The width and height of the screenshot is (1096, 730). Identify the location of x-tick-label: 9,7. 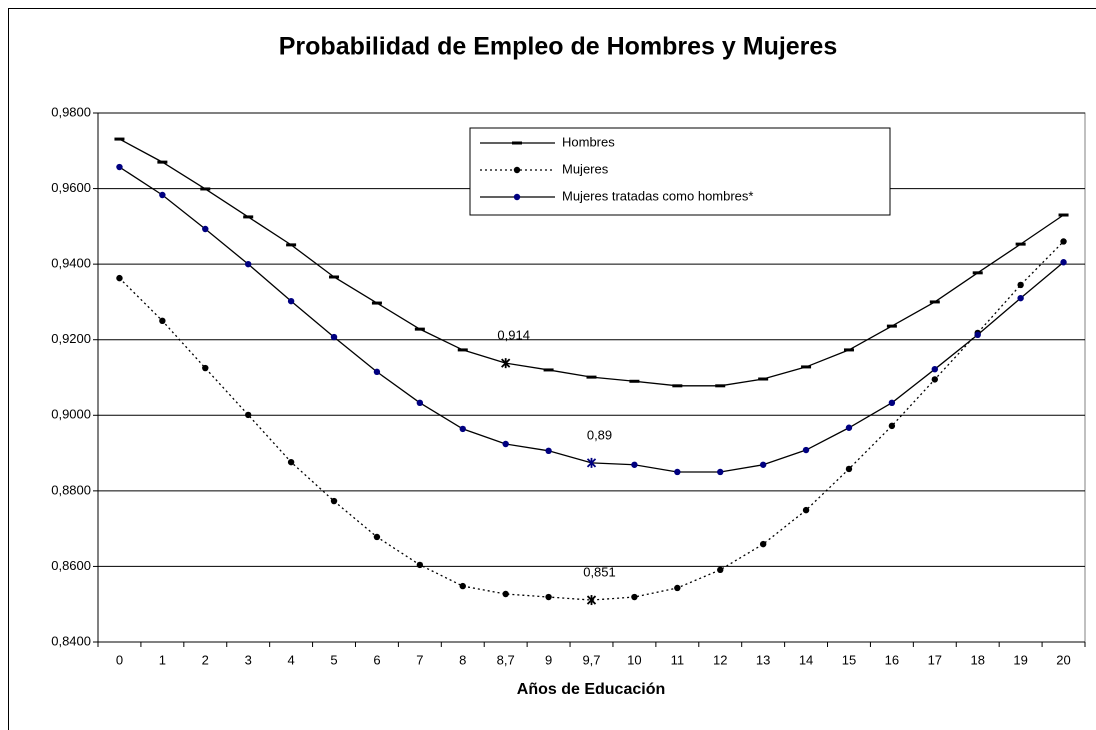
(591, 659).